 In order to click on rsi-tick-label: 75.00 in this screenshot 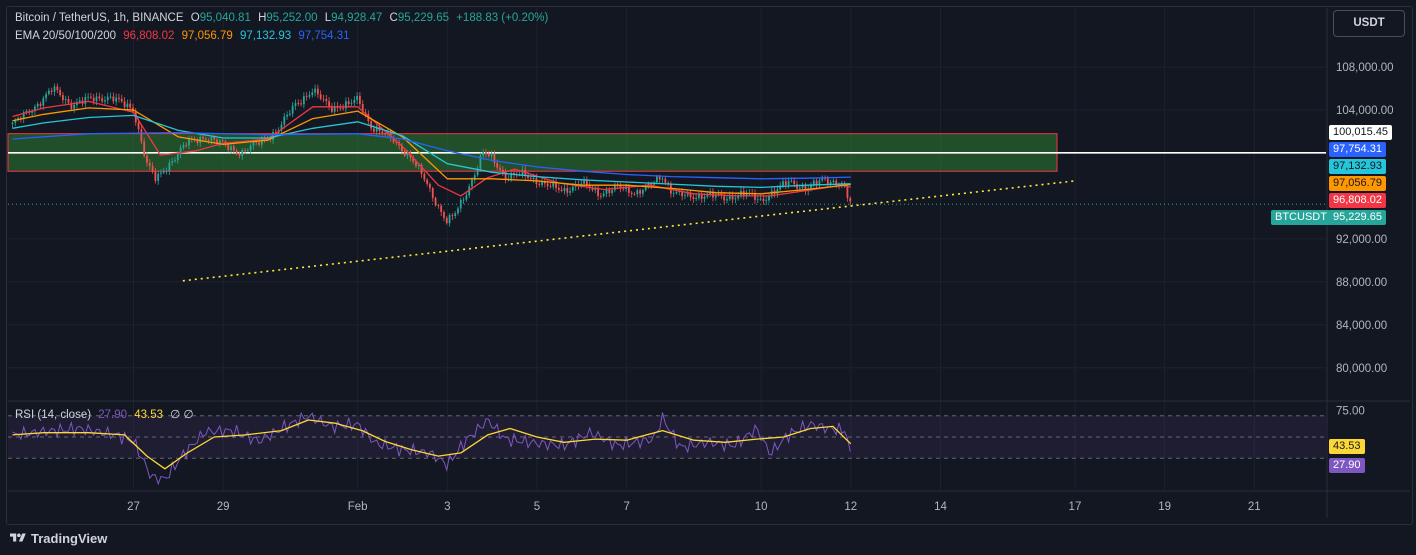, I will do `click(1350, 411)`.